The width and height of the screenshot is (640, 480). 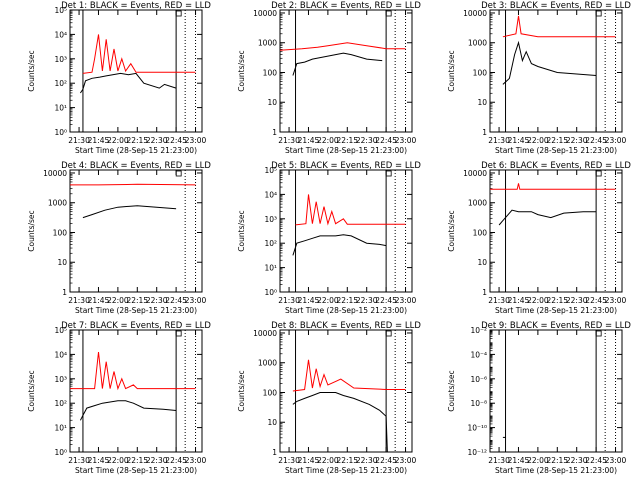 What do you see at coordinates (136, 6) in the screenshot?
I see `chart-title: Det 1: BLACK = Events, RED = LLD` at bounding box center [136, 6].